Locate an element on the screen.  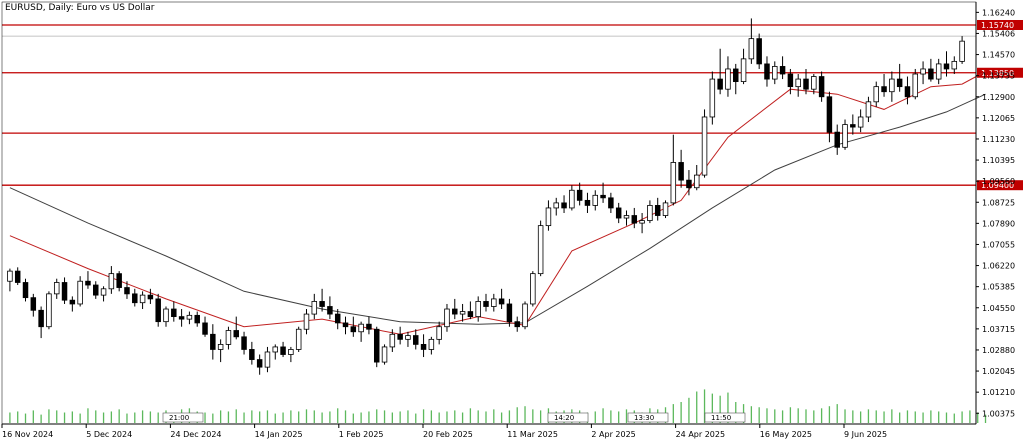
y-tick-label: 1.13735 is located at coordinates (998, 76).